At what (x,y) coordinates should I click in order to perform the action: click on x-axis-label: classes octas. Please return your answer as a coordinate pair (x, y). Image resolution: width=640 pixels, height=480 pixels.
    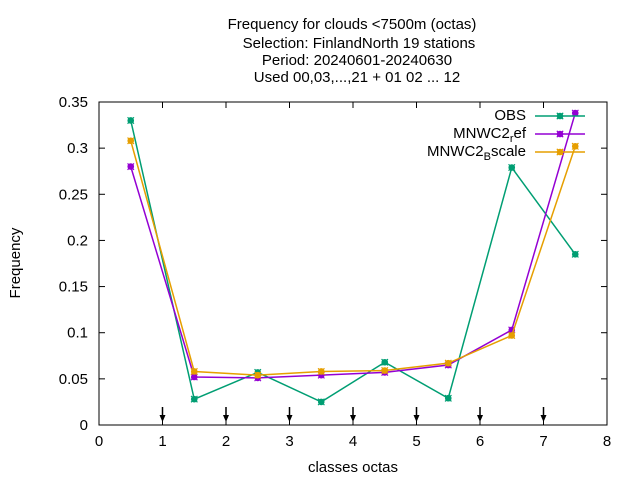
    Looking at the image, I should click on (353, 467).